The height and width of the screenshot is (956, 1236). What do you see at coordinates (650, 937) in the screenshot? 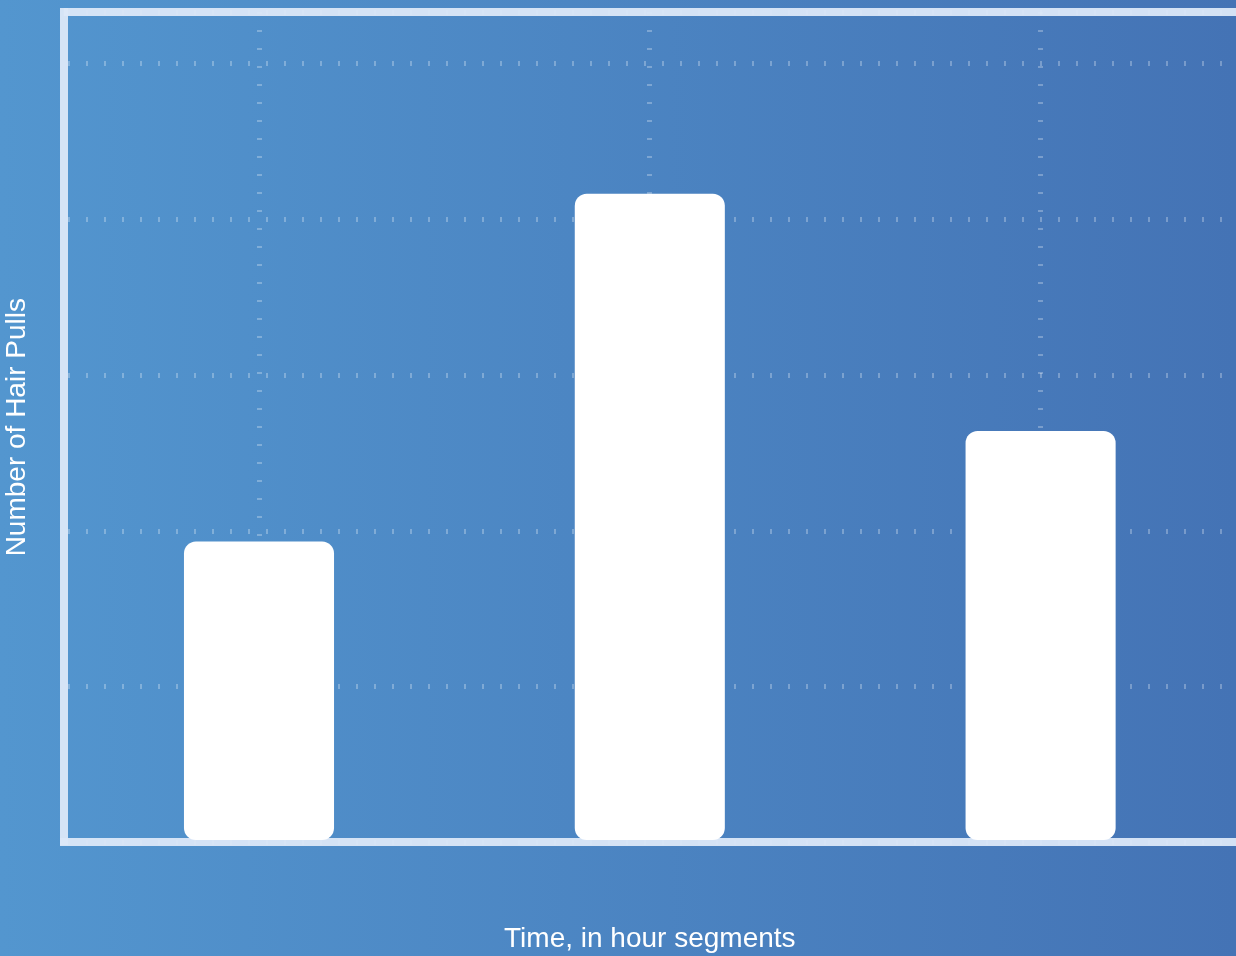
I see `x-axis-title: Time, in hour segments` at bounding box center [650, 937].